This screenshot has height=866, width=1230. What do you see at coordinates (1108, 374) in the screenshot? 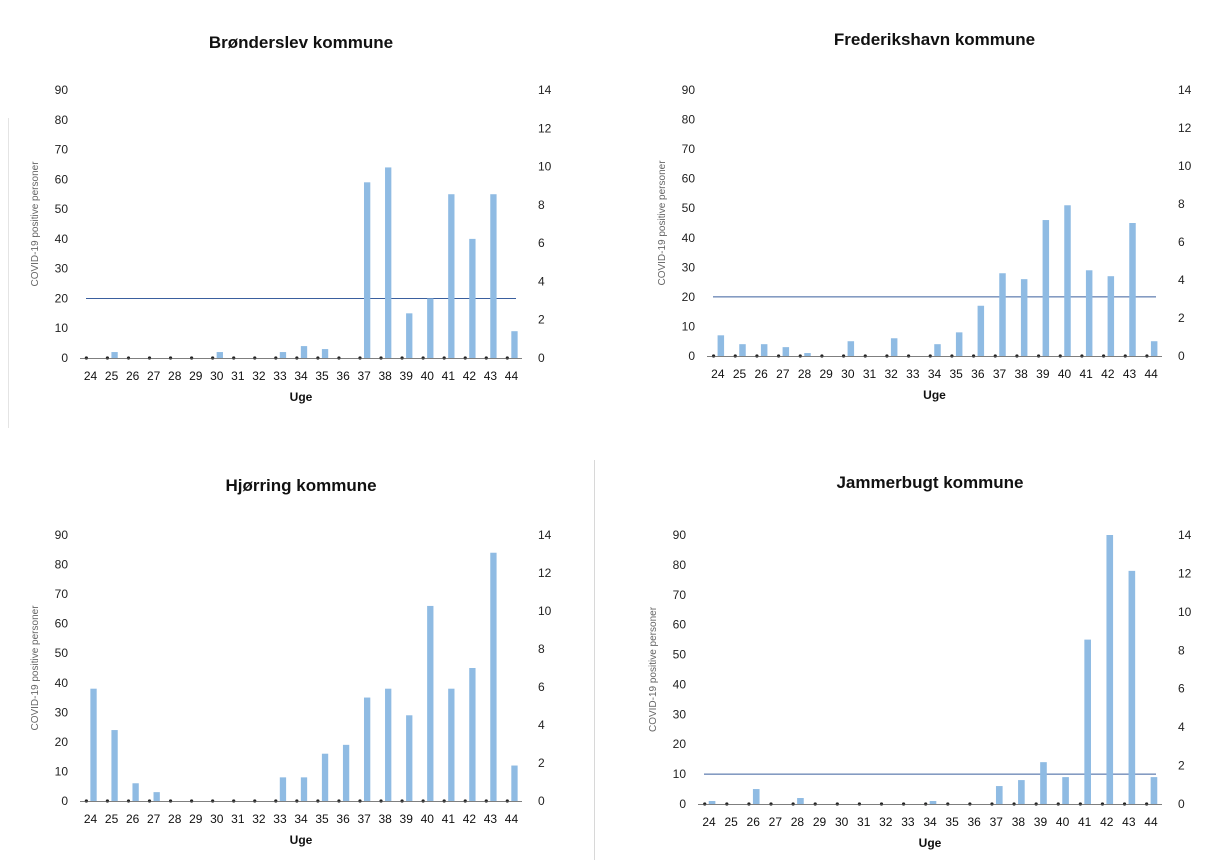
I see `x-tick-label: 42` at bounding box center [1108, 374].